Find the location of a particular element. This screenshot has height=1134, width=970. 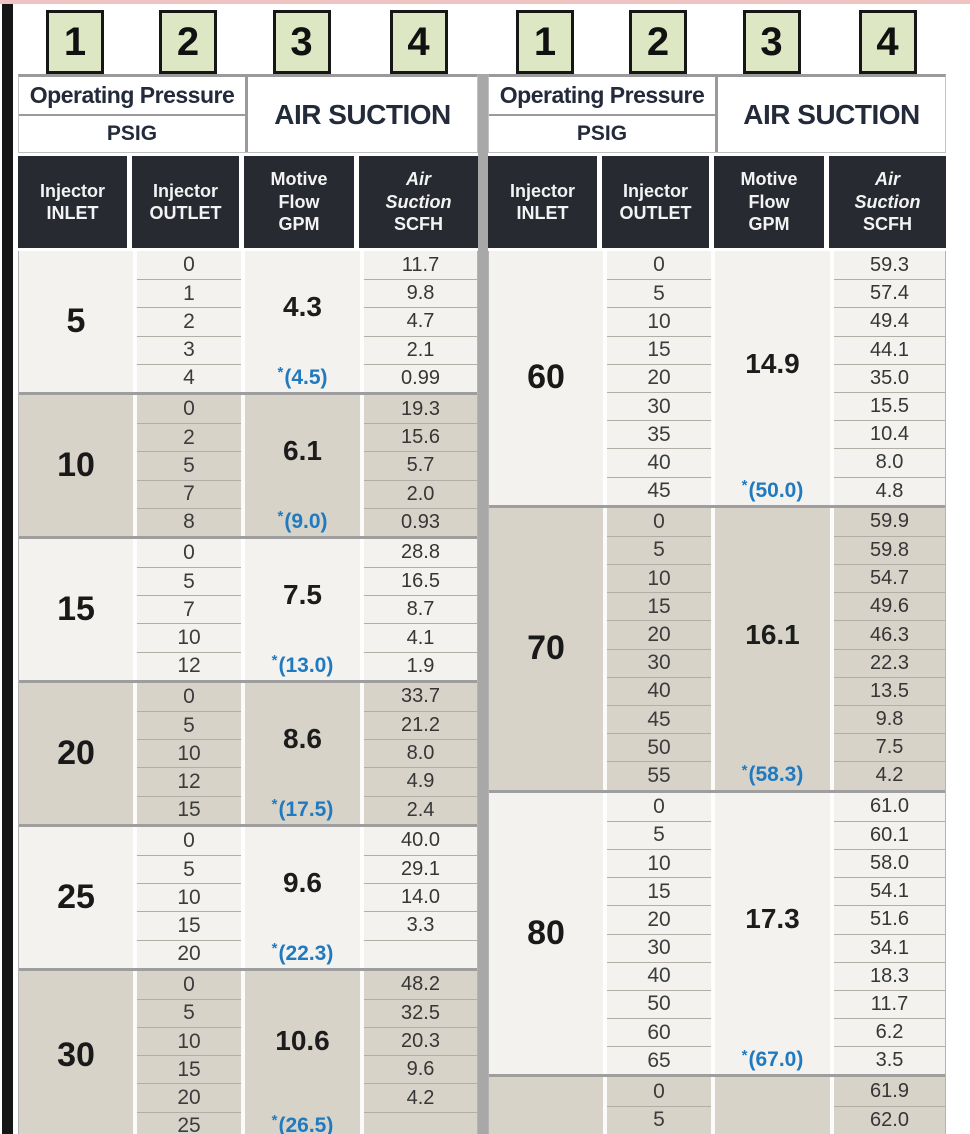

air-suction-column: 59.9 59.8 54.7 49.6 46.3 22.3 13.5 9.8 7.5 4.2 is located at coordinates (887, 648).